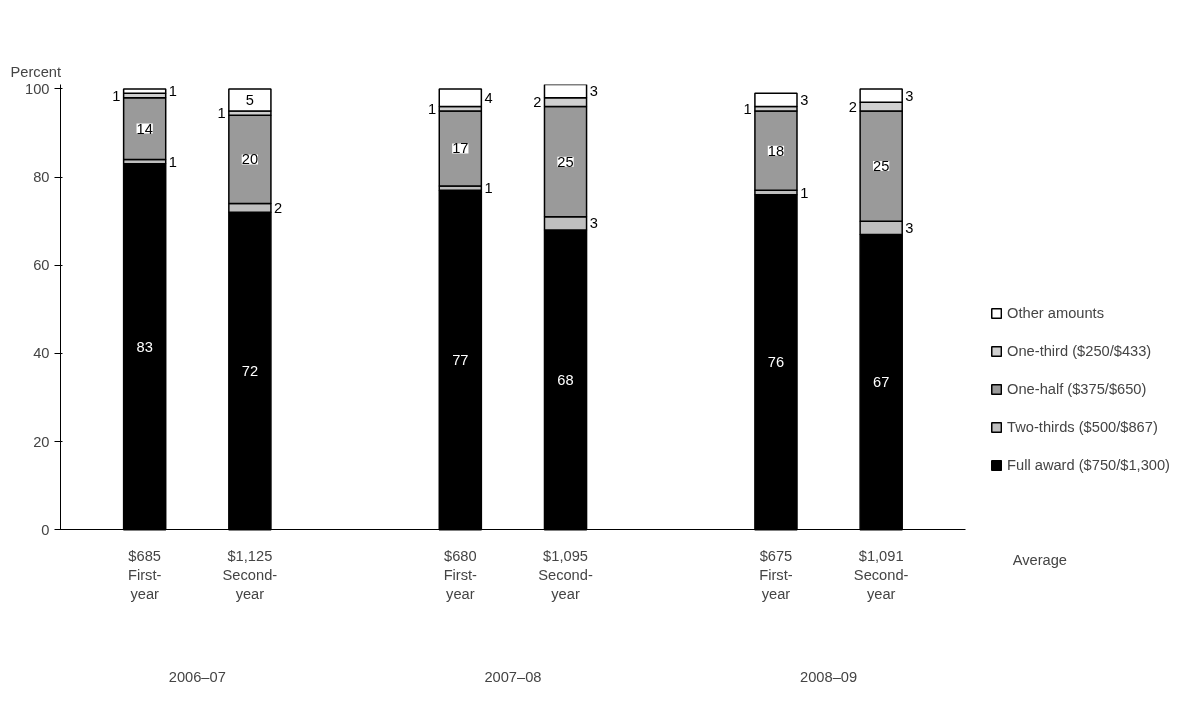 The width and height of the screenshot is (1191, 727). What do you see at coordinates (41, 353) in the screenshot?
I see `y-tick-label: 40` at bounding box center [41, 353].